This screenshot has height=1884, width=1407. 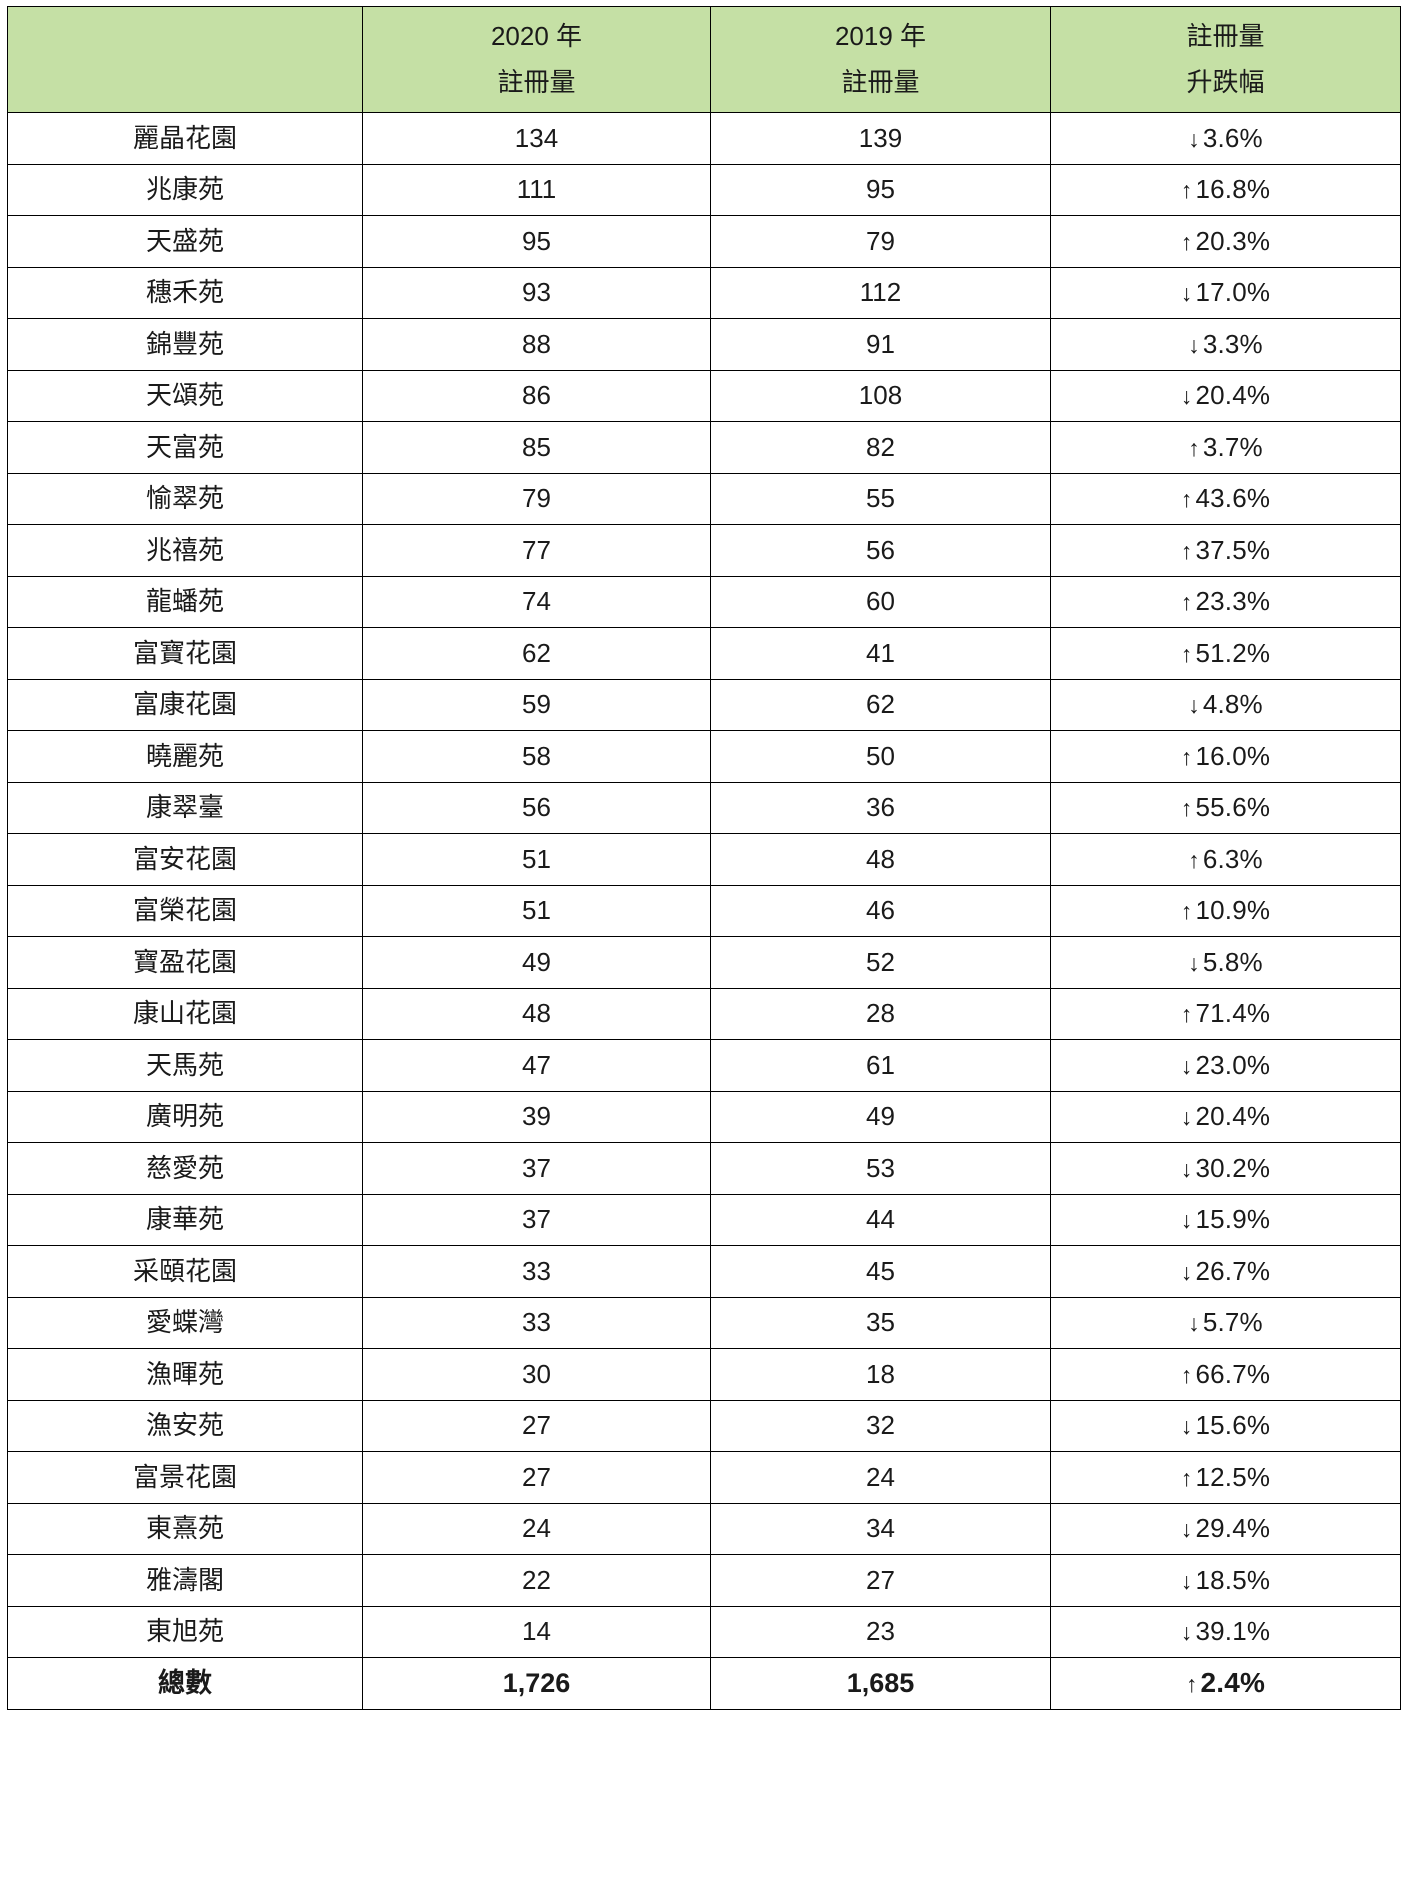 What do you see at coordinates (880, 704) in the screenshot?
I see `registrations-2019-cell: 62` at bounding box center [880, 704].